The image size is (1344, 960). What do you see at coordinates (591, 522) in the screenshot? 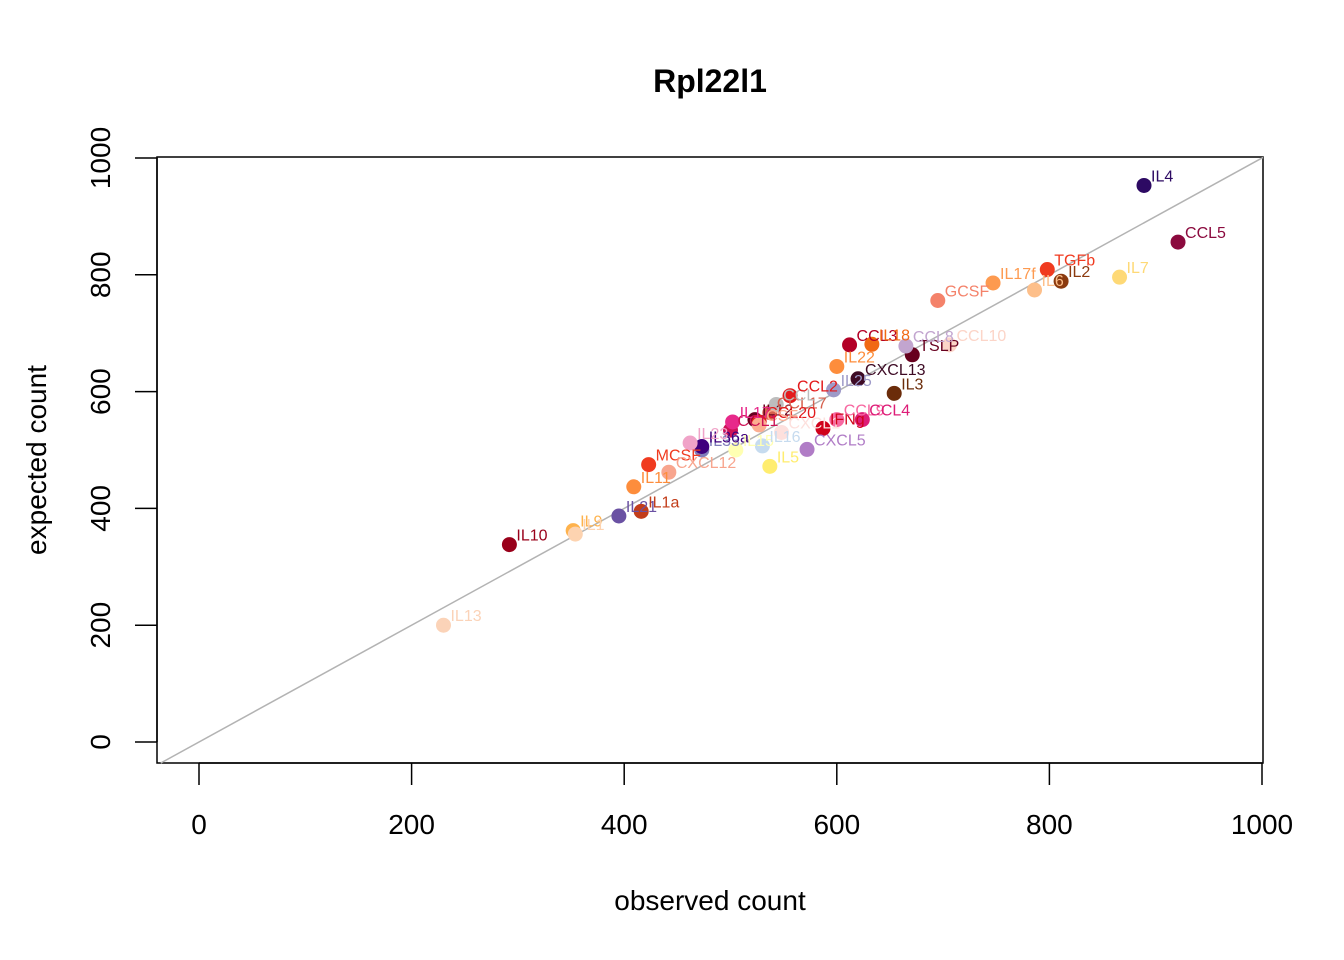
I see `point-label-il9: IL9` at bounding box center [591, 522].